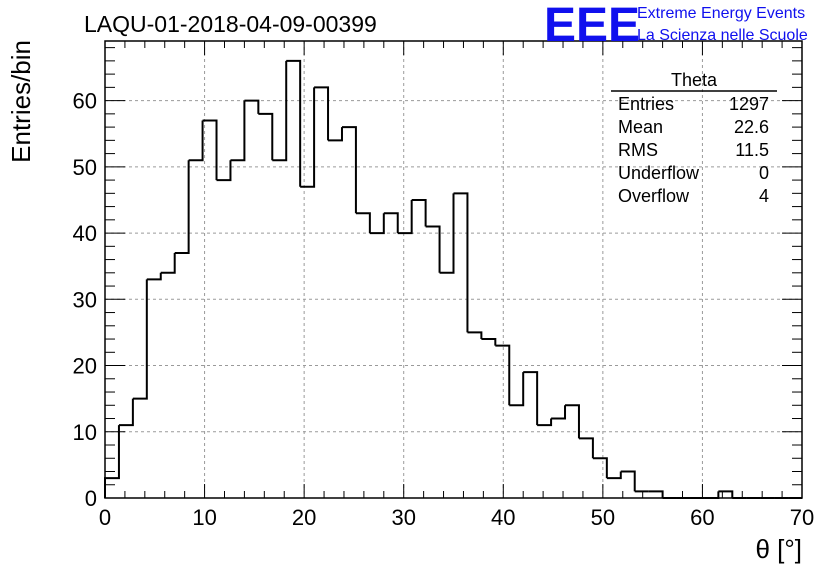 Image resolution: width=836 pixels, height=572 pixels. Describe the element at coordinates (230, 24) in the screenshot. I see `chart-title: LAQU-01-2018-04-09-00399` at that location.